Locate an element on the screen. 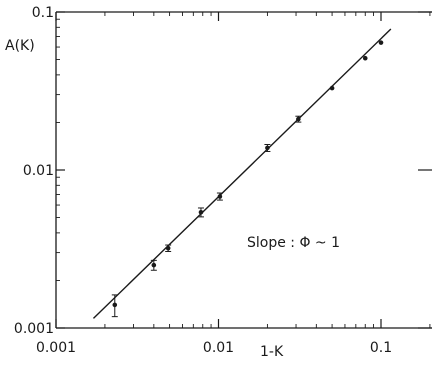 This screenshot has width=432, height=367. slope-annotation: Slope : Φ ~ 1 is located at coordinates (293, 243).